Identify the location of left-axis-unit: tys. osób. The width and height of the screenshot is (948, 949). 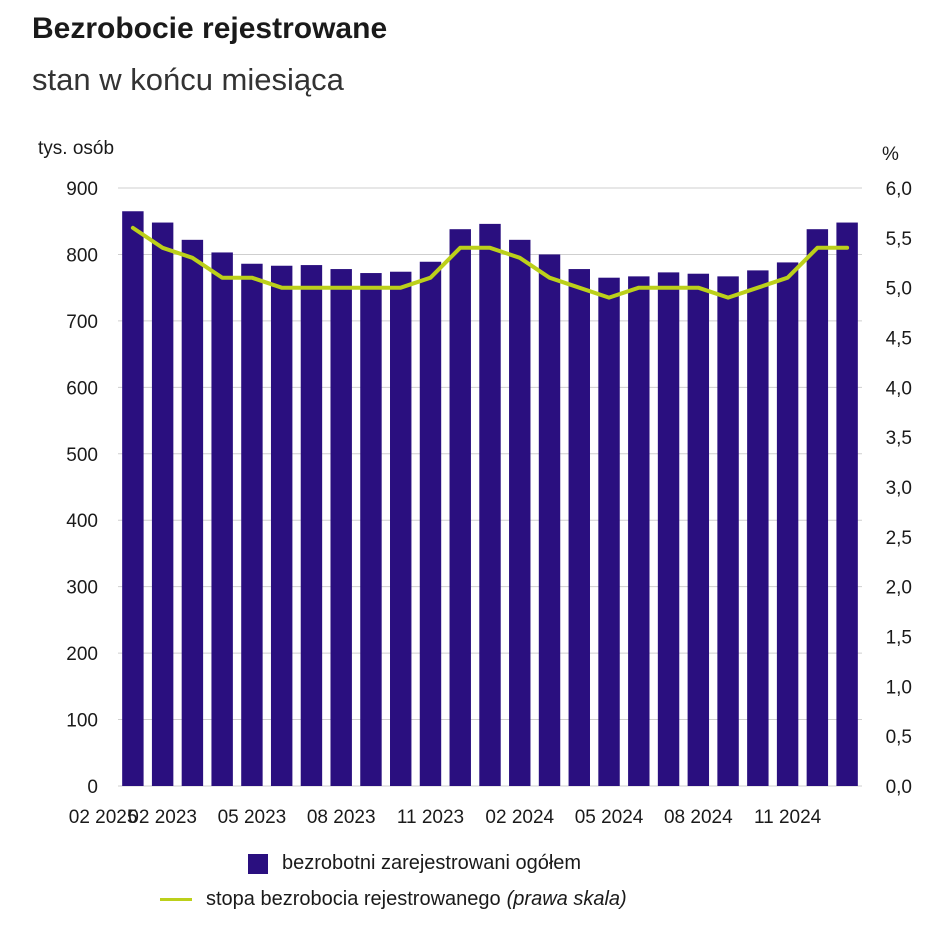
(76, 148).